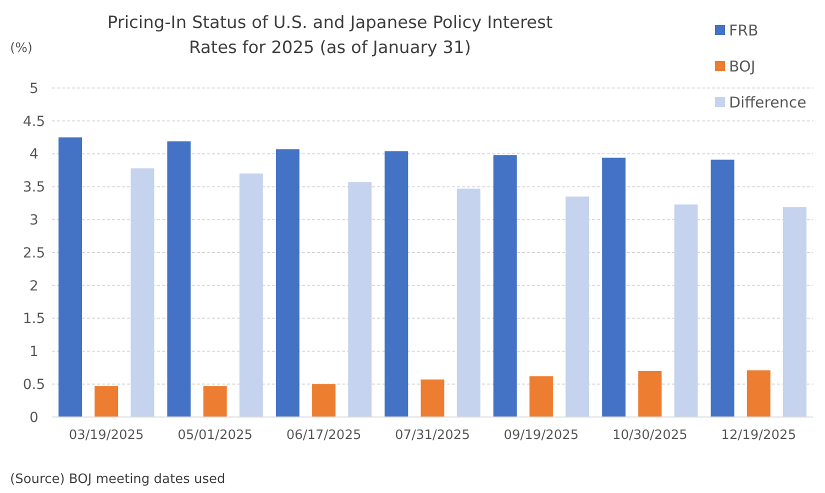 The width and height of the screenshot is (825, 493). What do you see at coordinates (34, 319) in the screenshot?
I see `y-tick-label: 1.5` at bounding box center [34, 319].